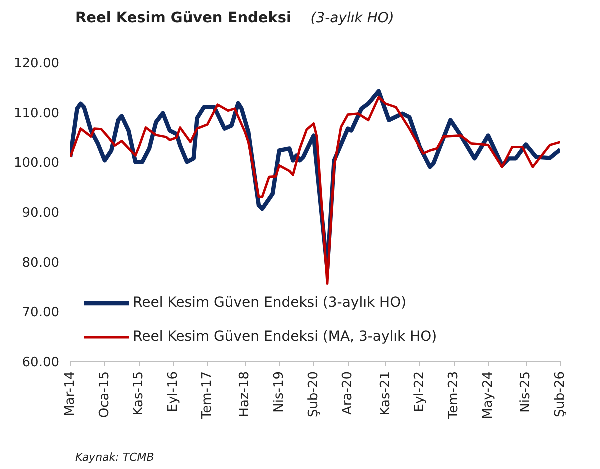 The width and height of the screenshot is (600, 469). Describe the element at coordinates (420, 391) in the screenshot. I see `x-tick-label: Eyl-22` at that location.